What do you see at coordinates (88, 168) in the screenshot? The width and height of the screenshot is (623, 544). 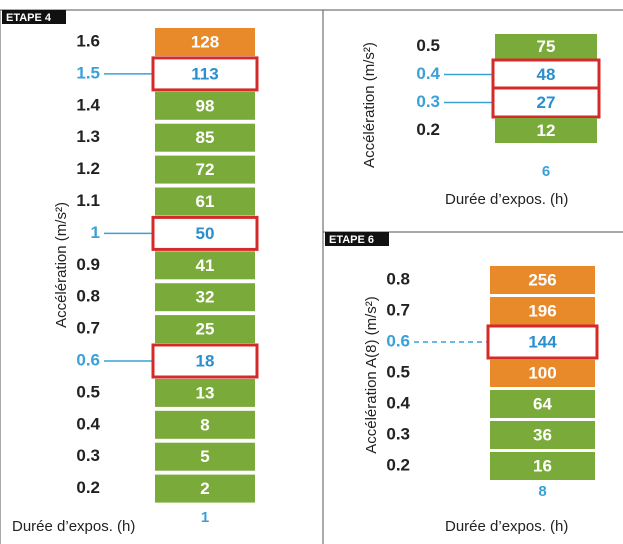 I see `row-label: 1.2` at bounding box center [88, 168].